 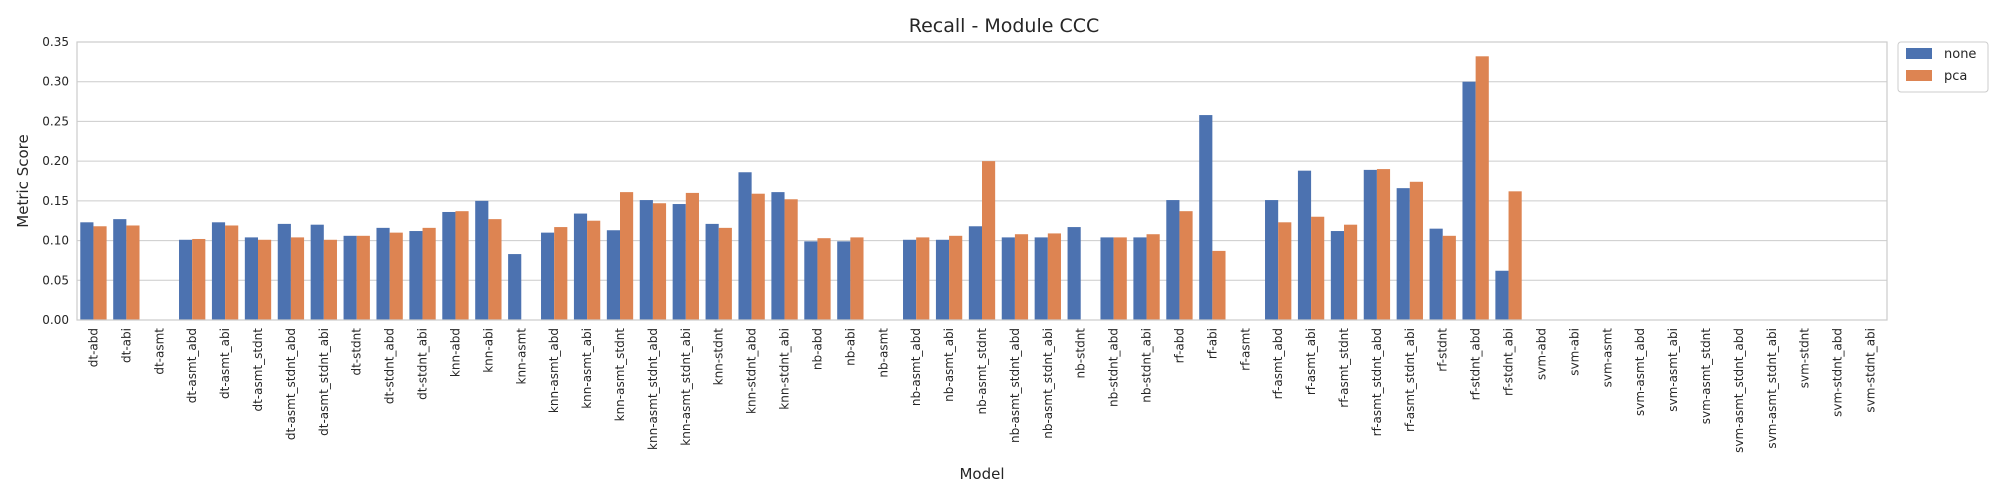 I want to click on bar-none-rf-abi, so click(x=1206, y=217).